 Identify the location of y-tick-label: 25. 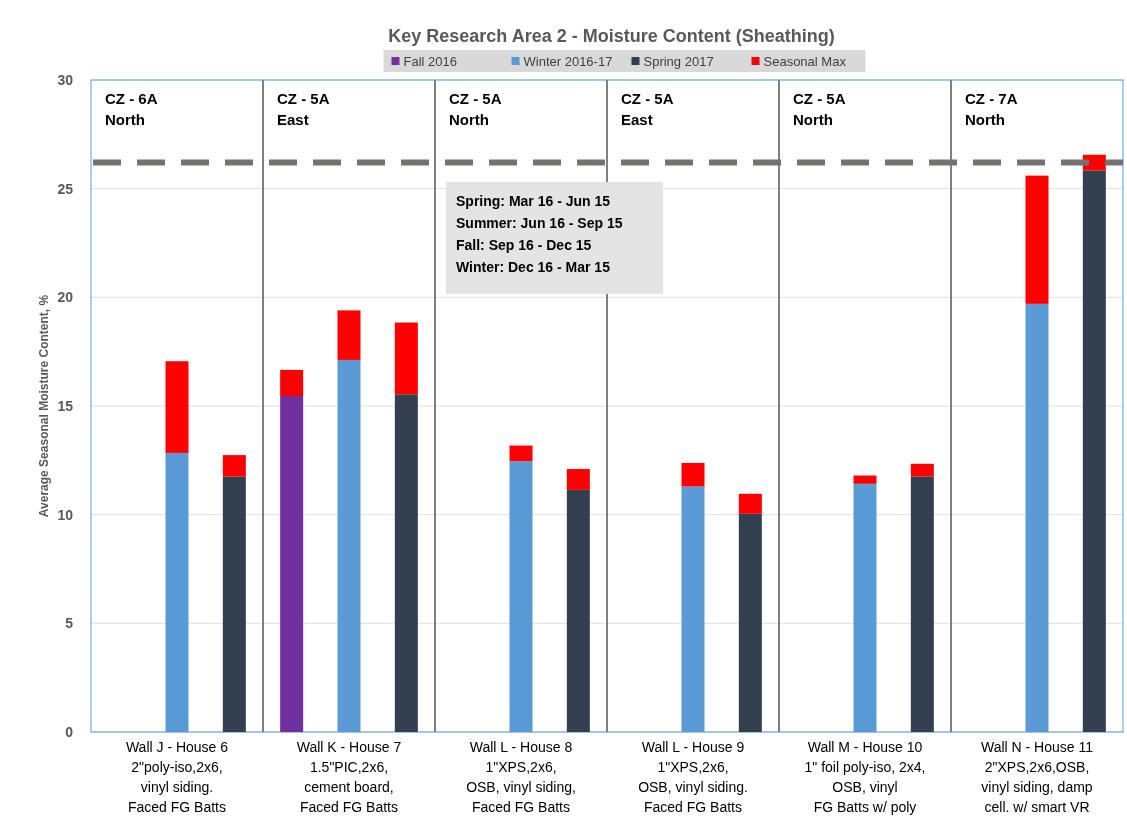
(65, 188).